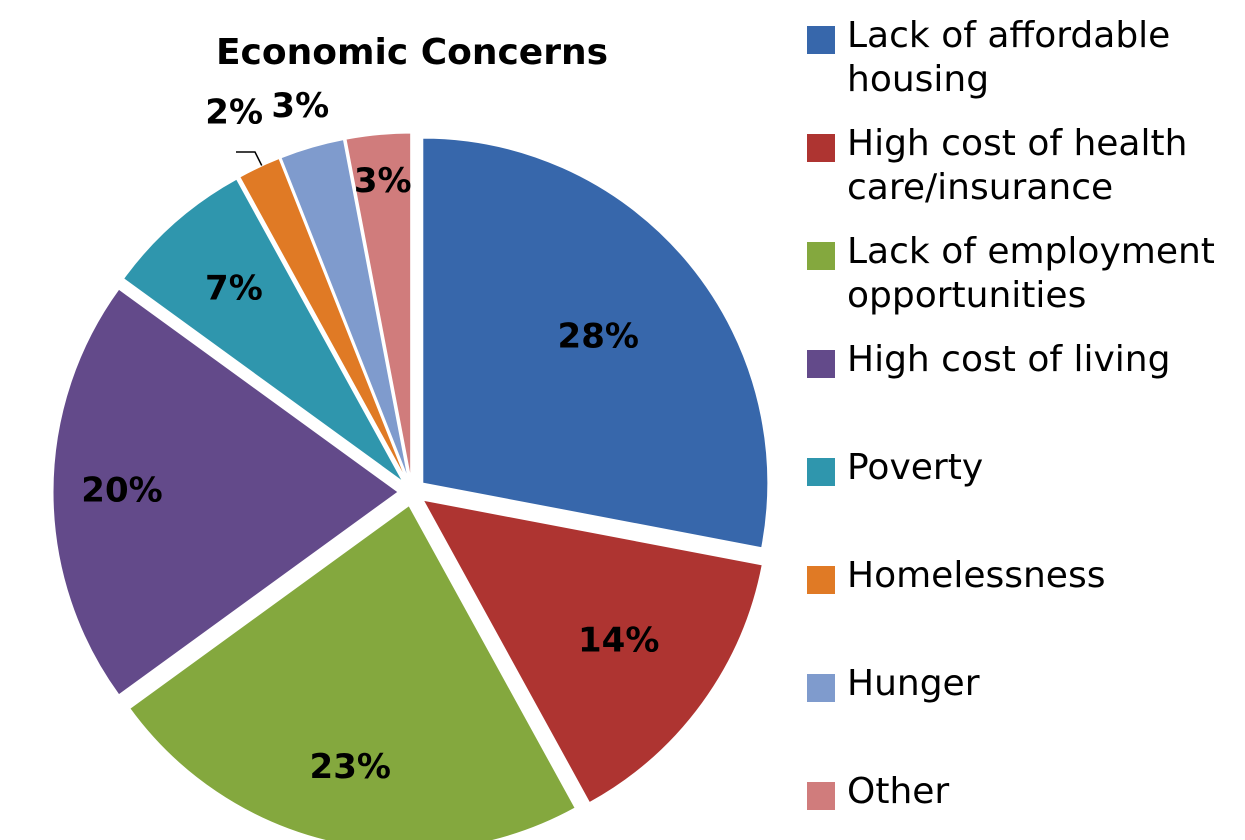  Describe the element at coordinates (1023, 805) in the screenshot. I see `legend-item: Other` at that location.